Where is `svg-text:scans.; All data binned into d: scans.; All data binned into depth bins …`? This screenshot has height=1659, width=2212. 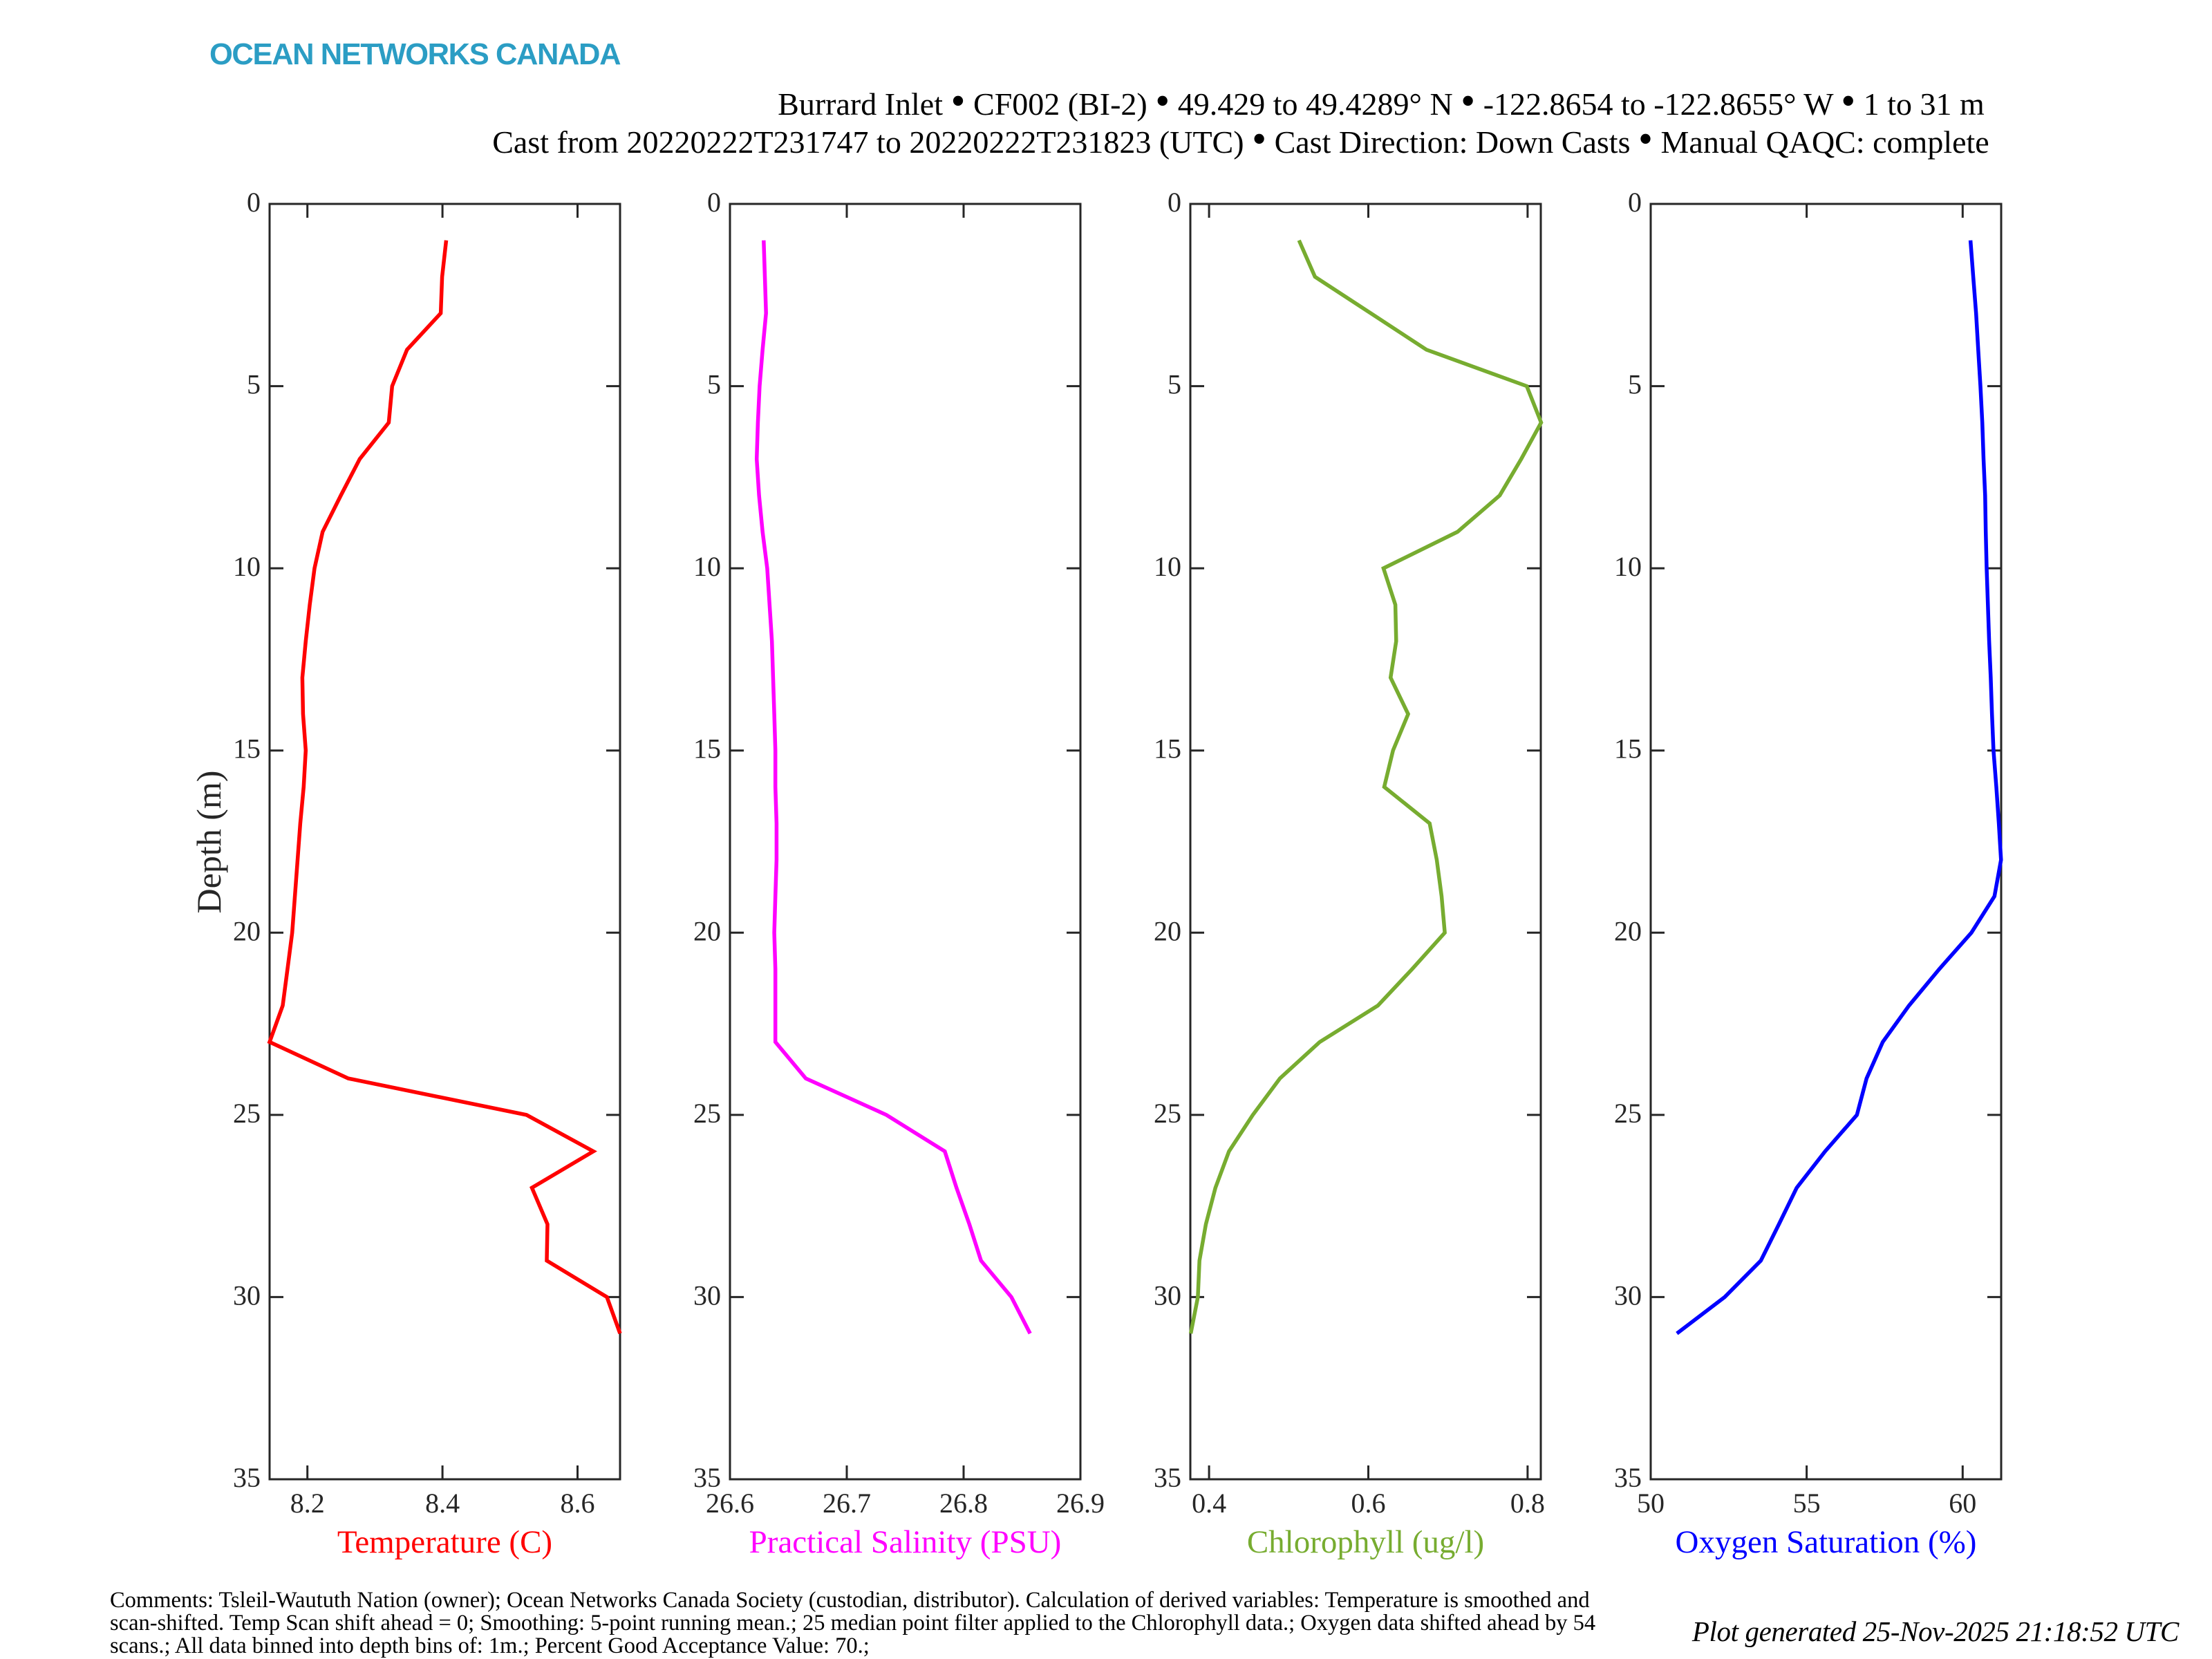
svg-text:scans.; All data binned into d: scans.; All data binned into depth bins … is located at coordinates (490, 1645).